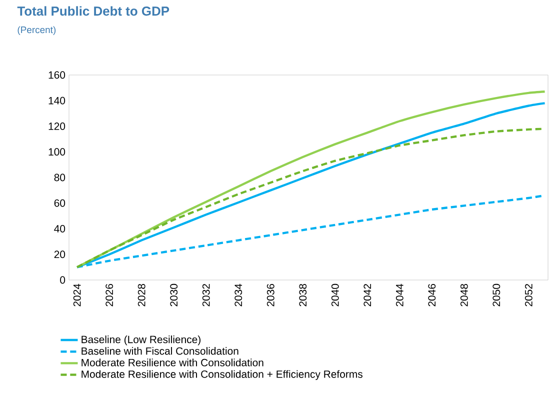 The width and height of the screenshot is (552, 404). I want to click on y-tick-label: 80, so click(60, 178).